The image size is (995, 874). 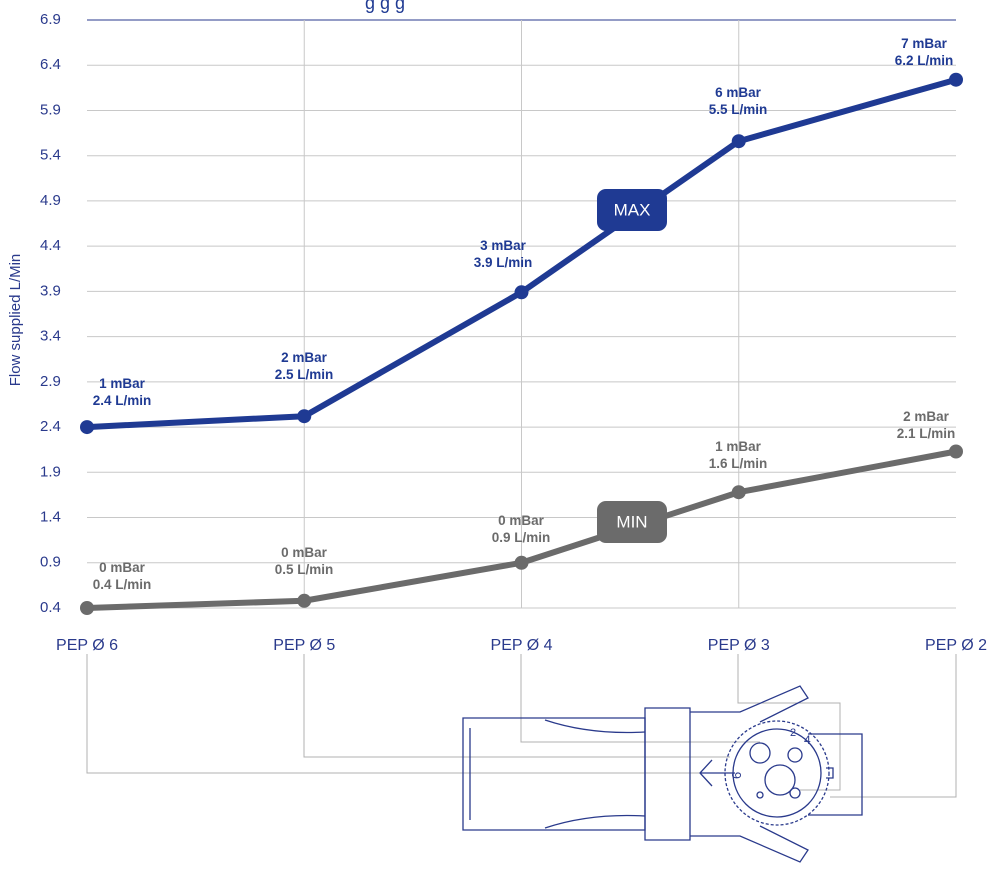 I want to click on device-dial-number-4: 4, so click(x=807, y=740).